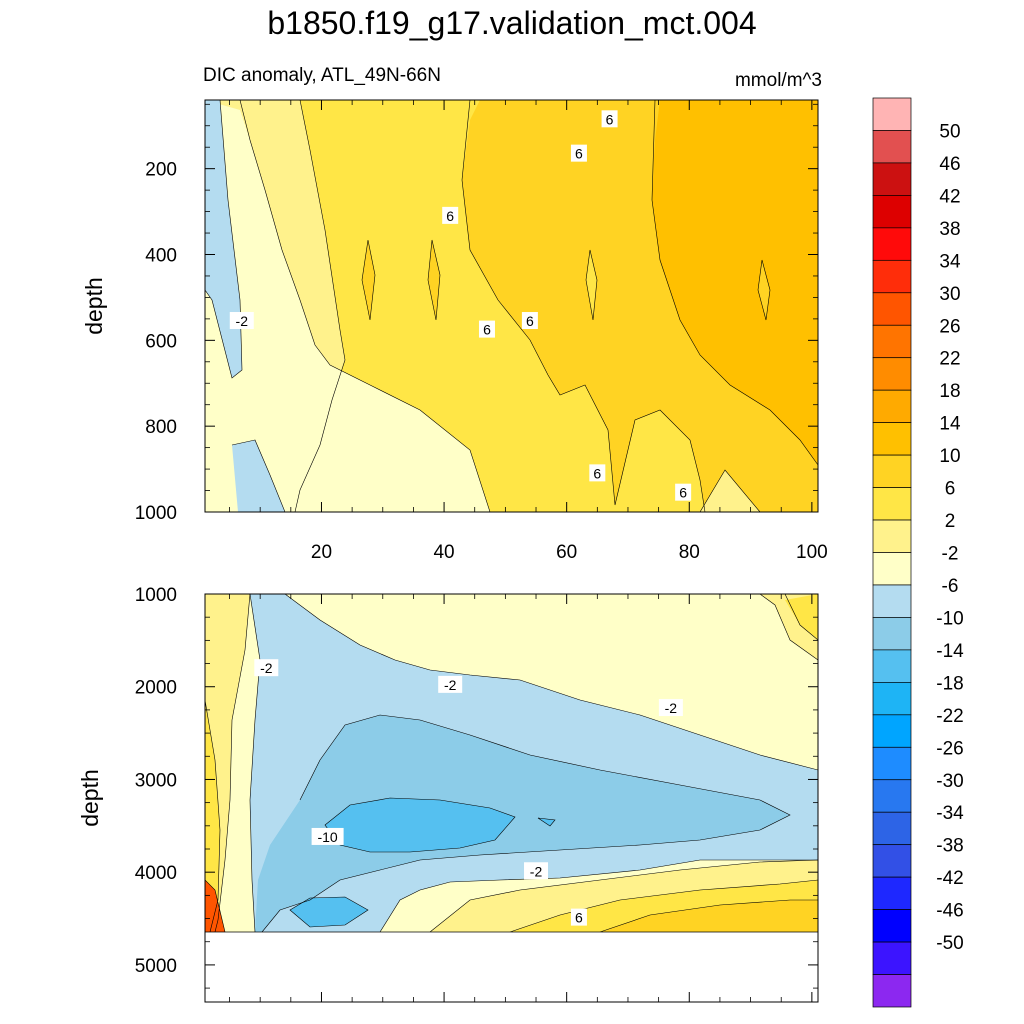  Describe the element at coordinates (468, 792) in the screenshot. I see `lower-contour-labels: -2 -2 -2 -10 -2 6` at that location.